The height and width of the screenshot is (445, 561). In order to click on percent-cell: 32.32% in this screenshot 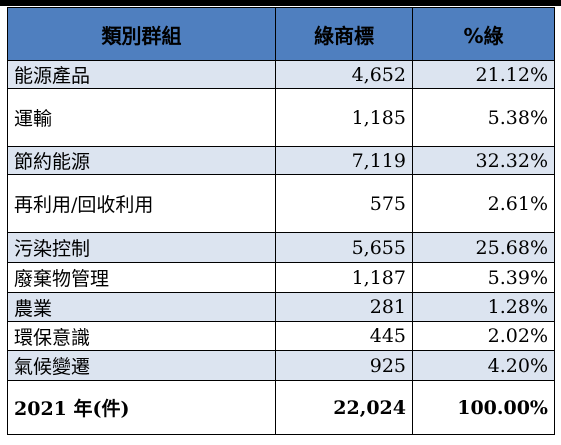, I will do `click(483, 160)`.